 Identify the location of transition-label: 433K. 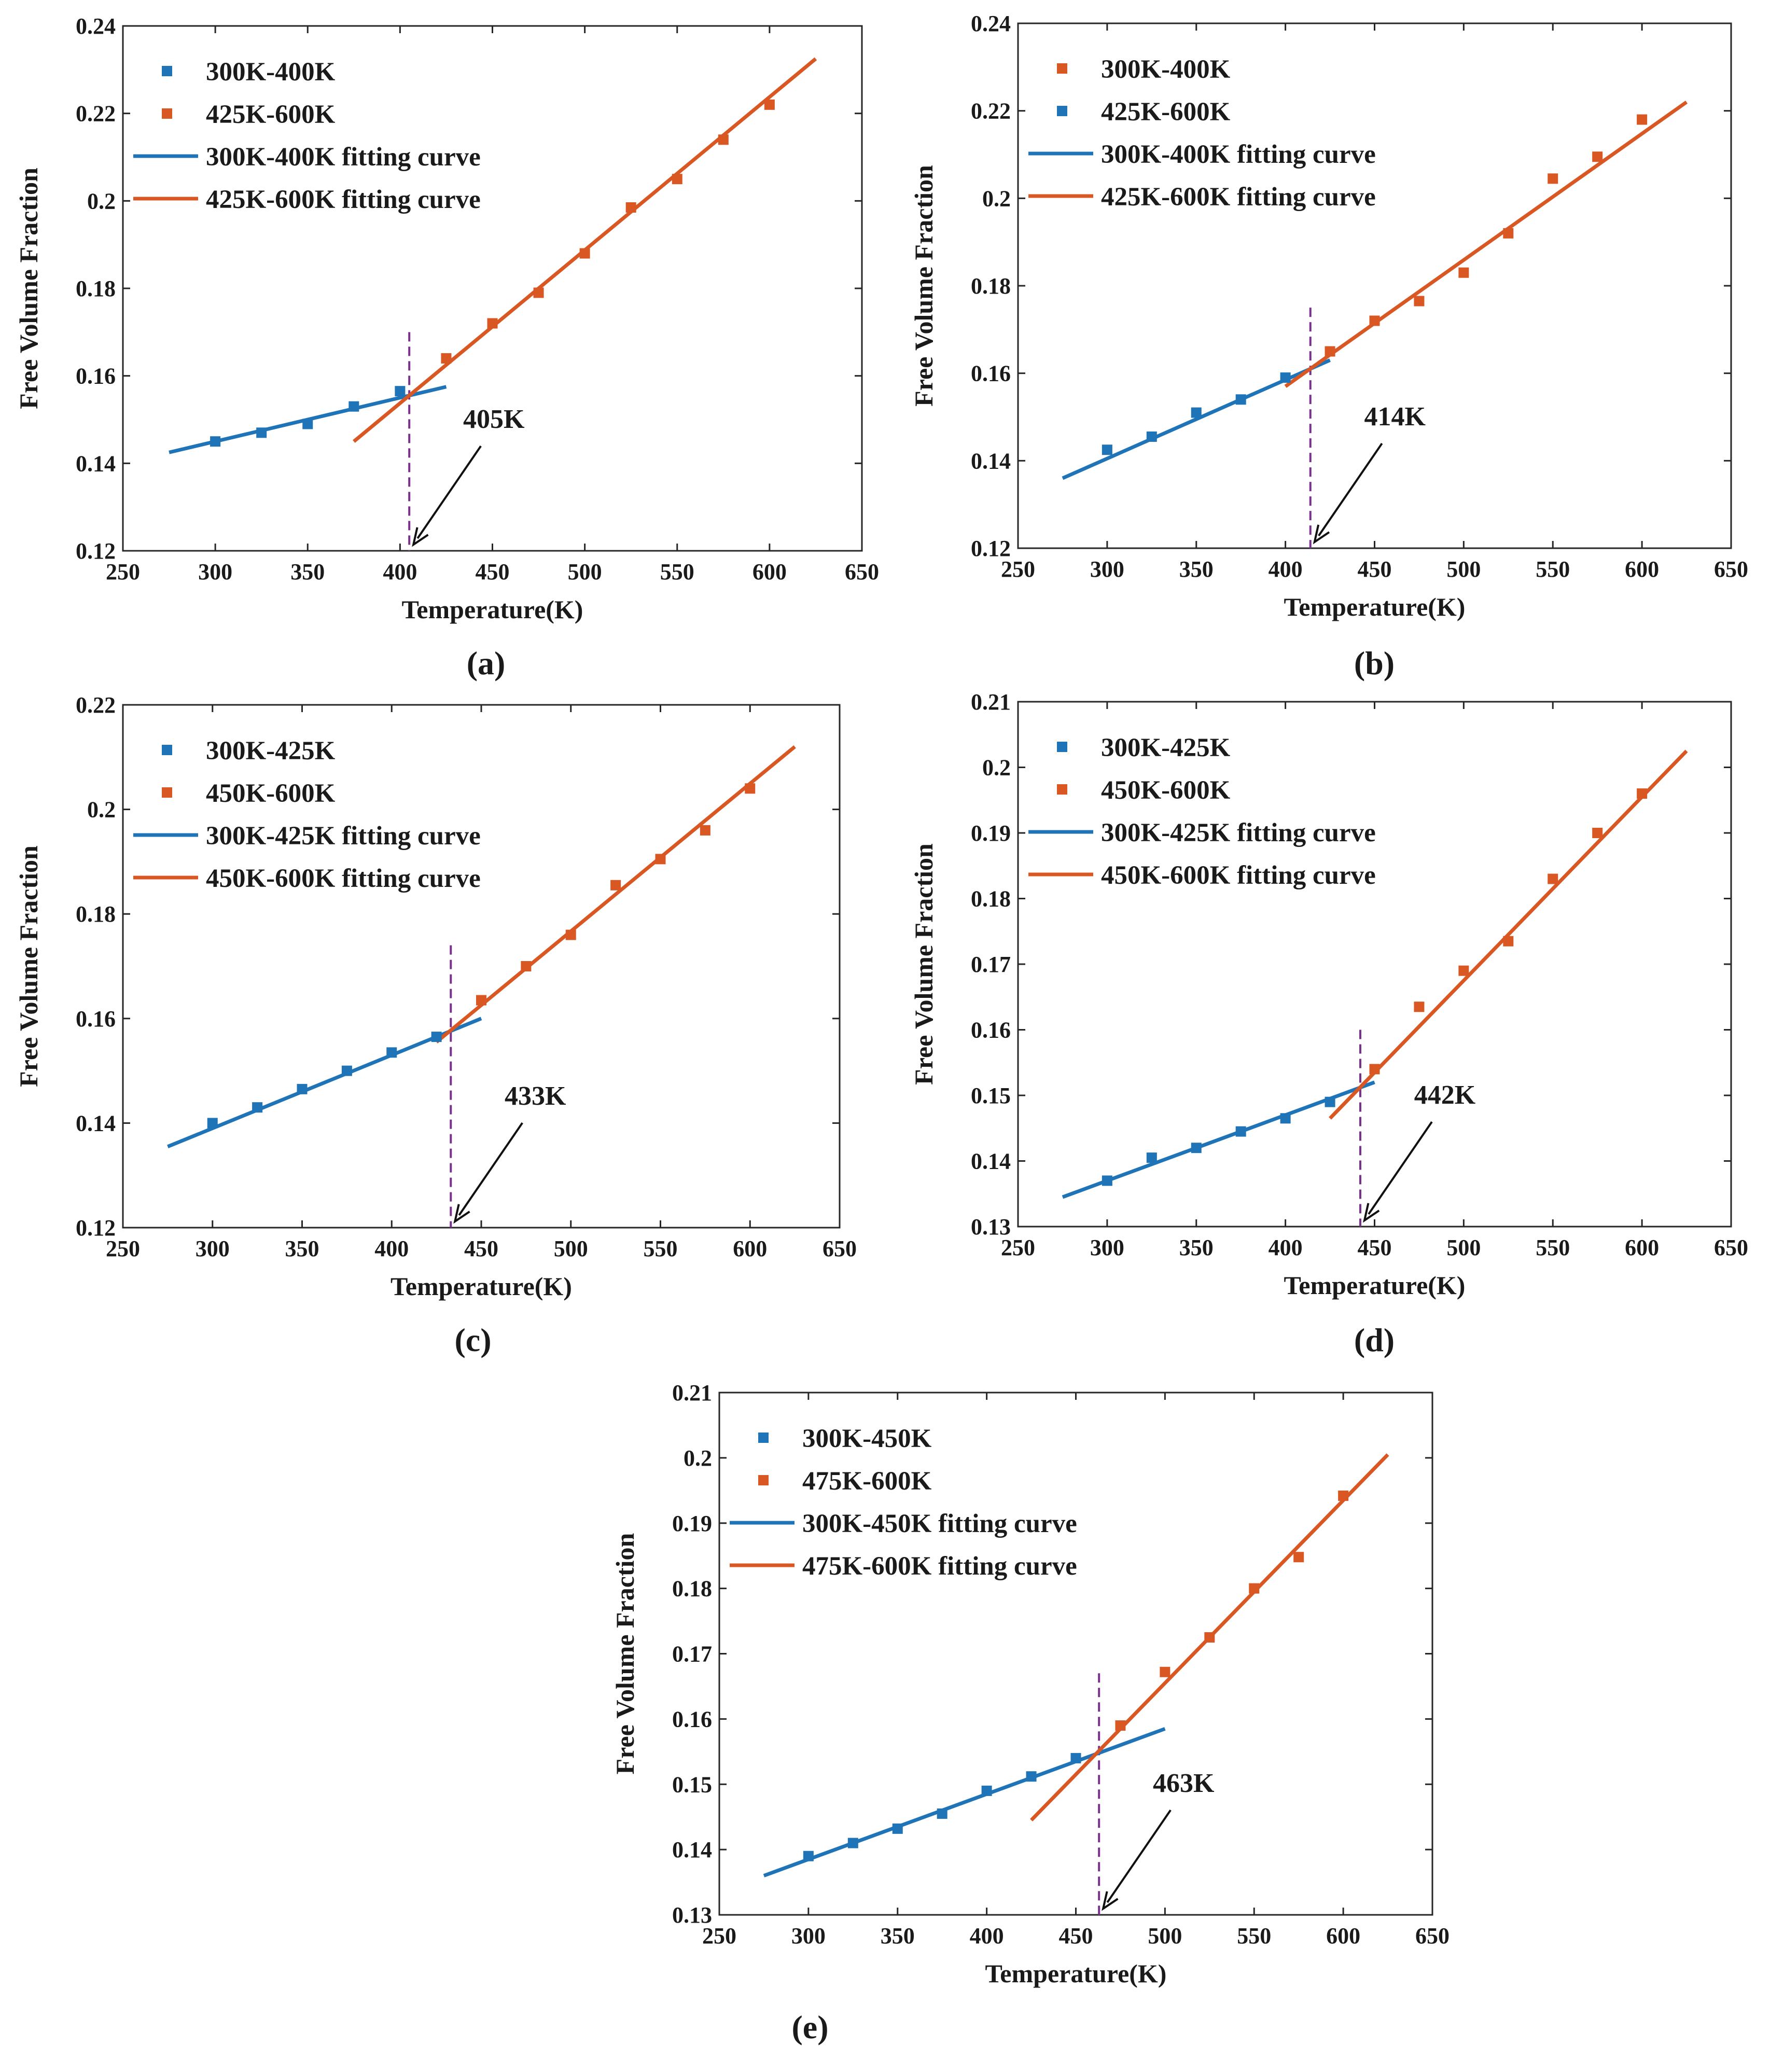
(535, 1096).